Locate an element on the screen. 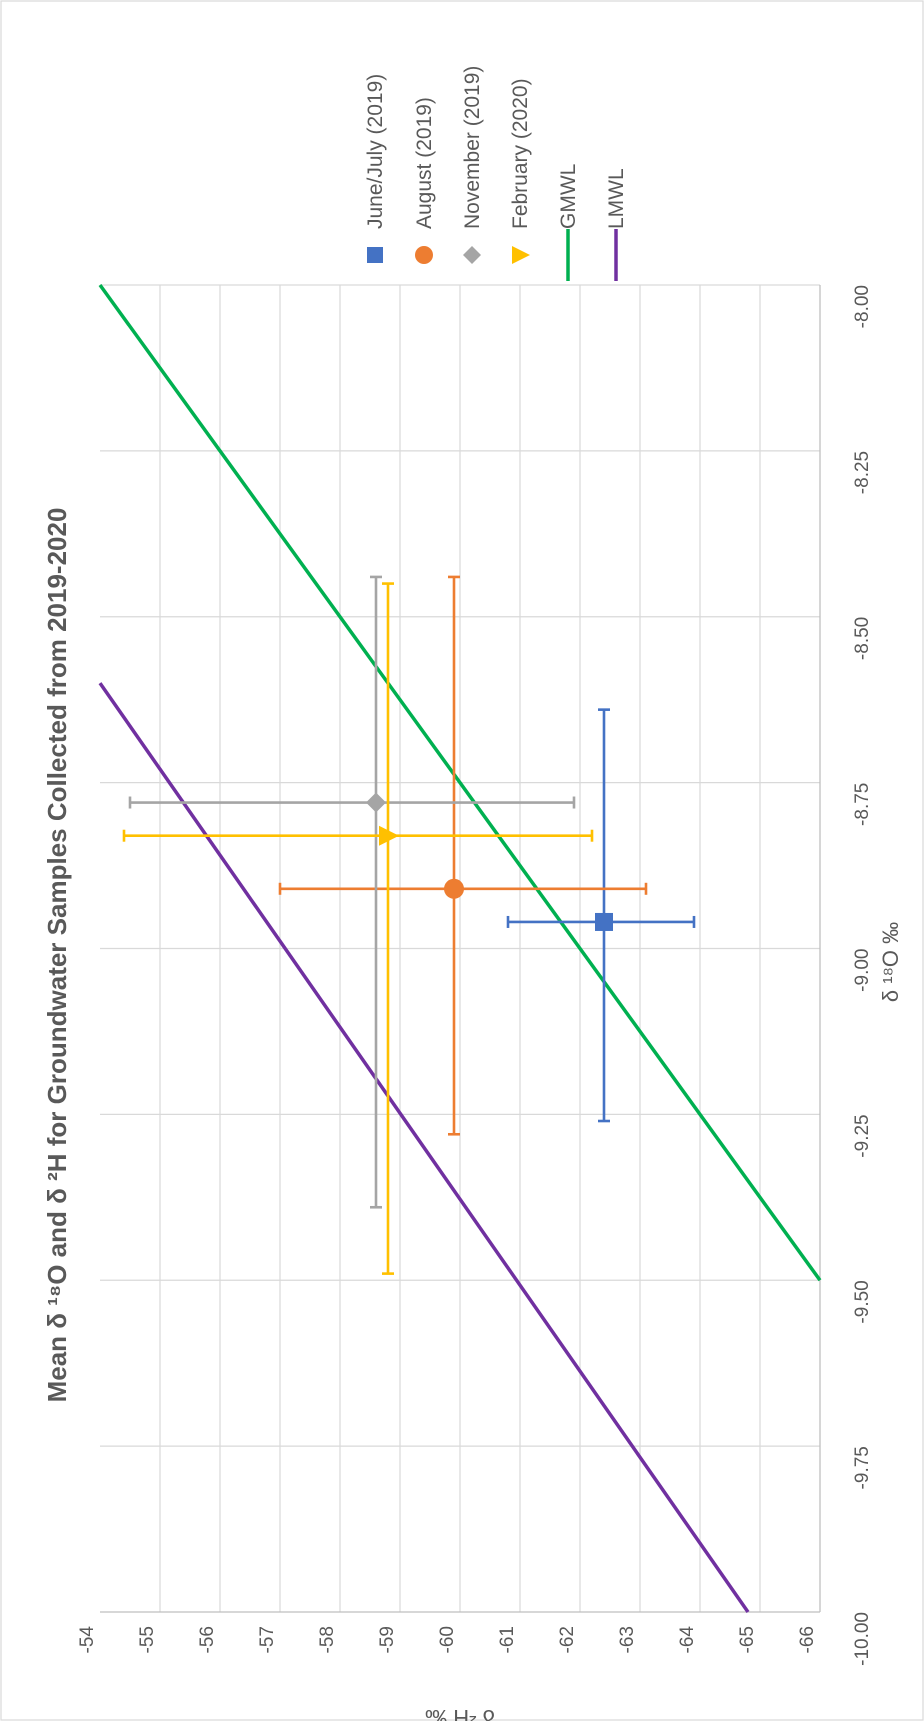  legend-label: GMWL is located at coordinates (568, 196).